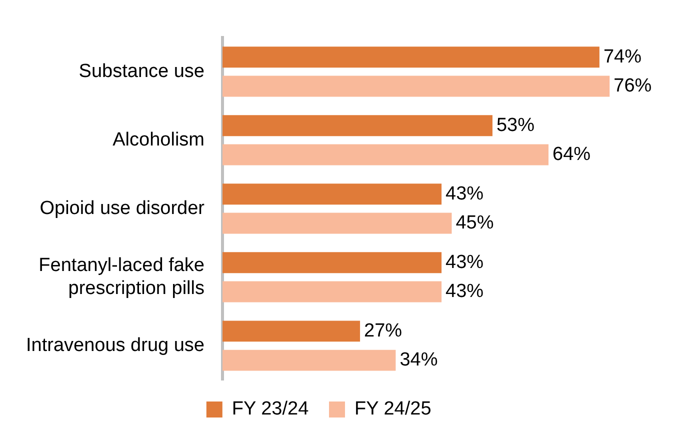 The image size is (690, 441). Describe the element at coordinates (475, 223) in the screenshot. I see `data-label: 45%` at that location.